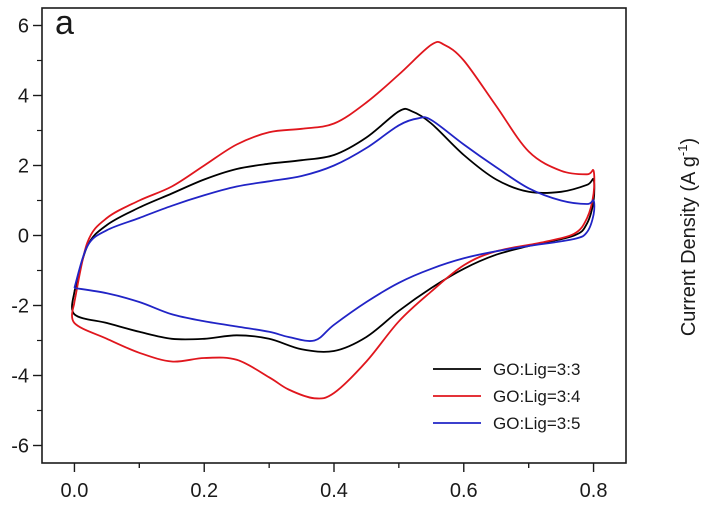 This screenshot has height=505, width=707. What do you see at coordinates (20, 447) in the screenshot?
I see `y-tick-label: -6` at bounding box center [20, 447].